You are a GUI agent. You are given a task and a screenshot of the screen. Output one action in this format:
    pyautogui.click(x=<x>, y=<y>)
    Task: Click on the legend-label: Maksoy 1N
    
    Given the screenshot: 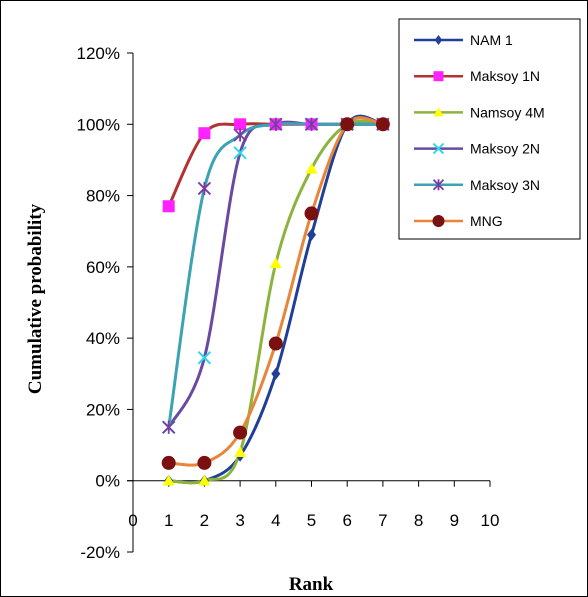 What is the action you would take?
    pyautogui.click(x=505, y=76)
    